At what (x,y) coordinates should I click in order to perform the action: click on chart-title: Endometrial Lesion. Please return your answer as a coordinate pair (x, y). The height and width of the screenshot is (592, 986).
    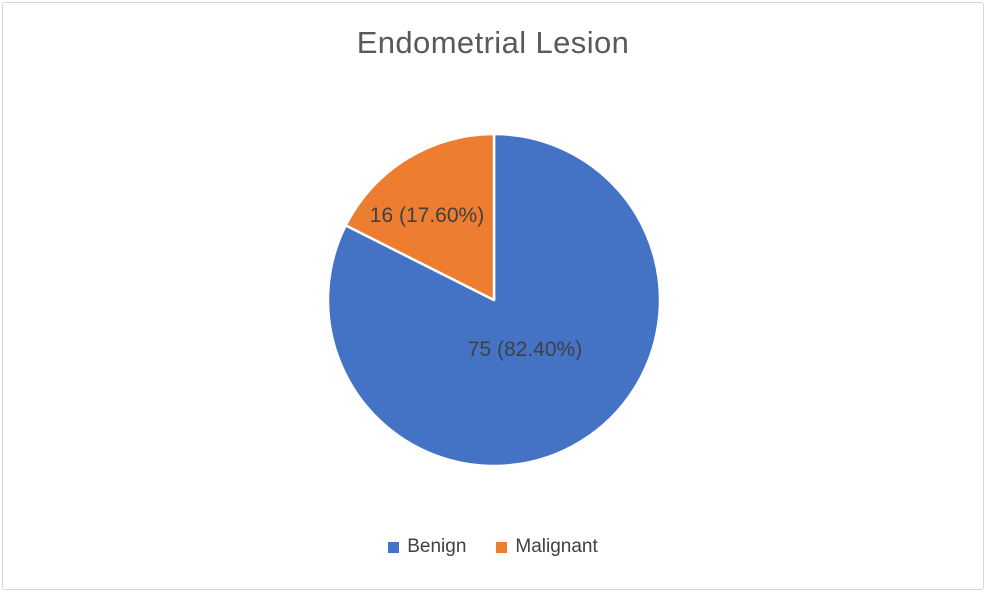
    Looking at the image, I should click on (493, 42).